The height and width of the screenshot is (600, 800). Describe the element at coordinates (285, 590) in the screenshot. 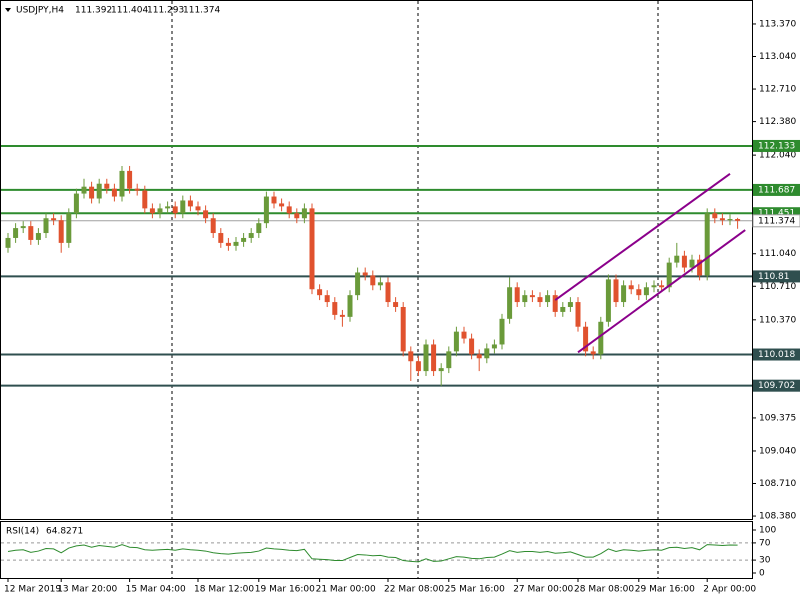

I see `x-tick-label: 19 Mar 16:00` at that location.